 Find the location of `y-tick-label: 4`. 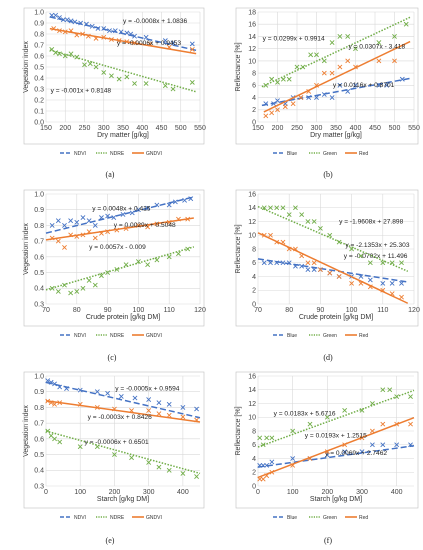

y-tick-label: 4 is located at coordinates (254, 277).